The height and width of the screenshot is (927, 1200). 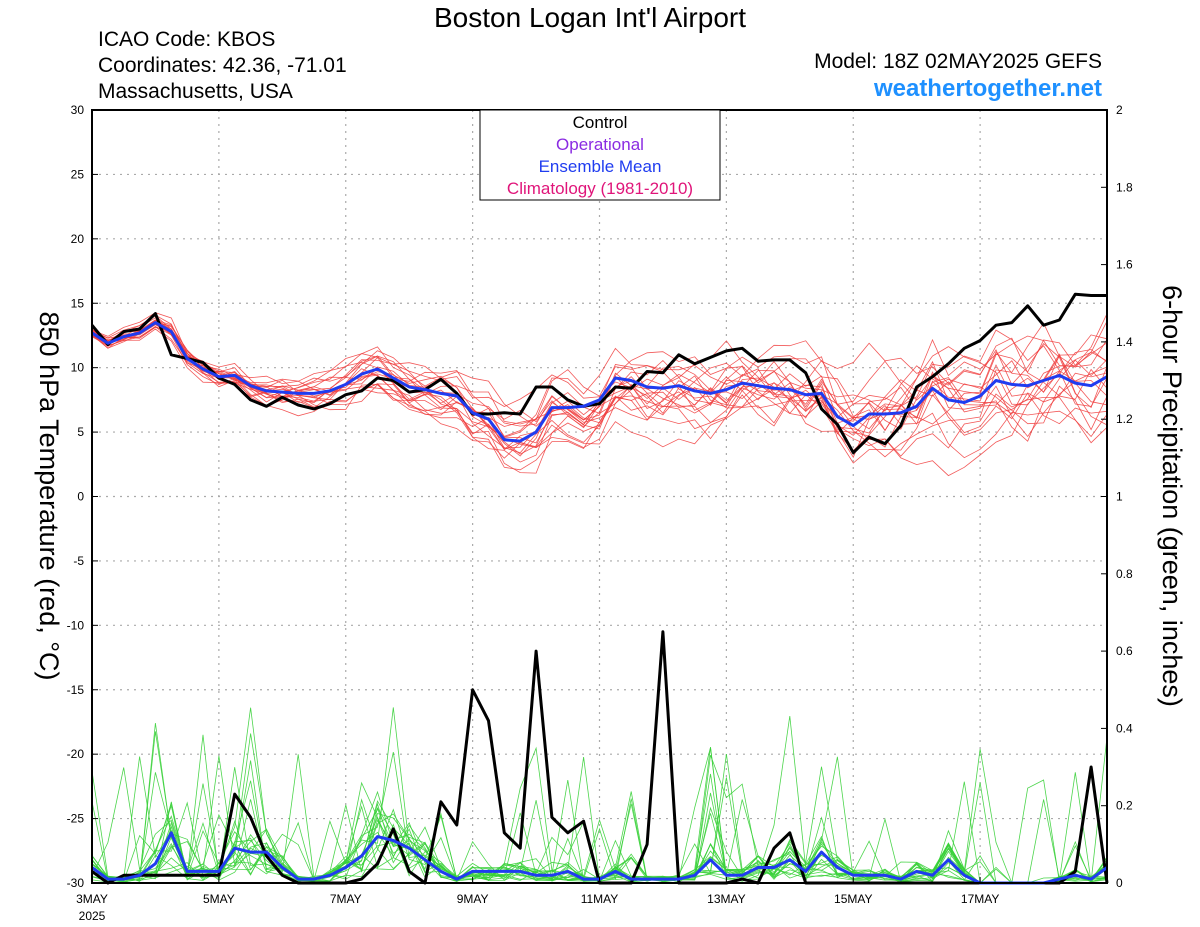 What do you see at coordinates (987, 88) in the screenshot?
I see `site-link: weathertogether.net` at bounding box center [987, 88].